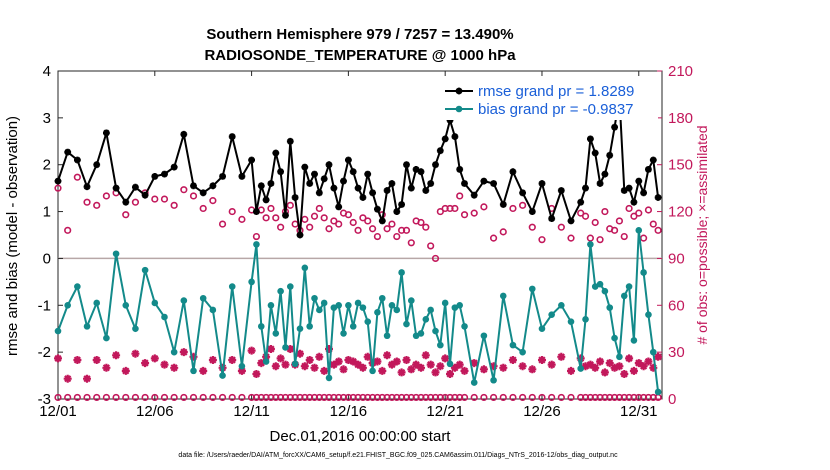 The image size is (830, 470). What do you see at coordinates (47, 71) in the screenshot?
I see `y-tick-label: 4` at bounding box center [47, 71].